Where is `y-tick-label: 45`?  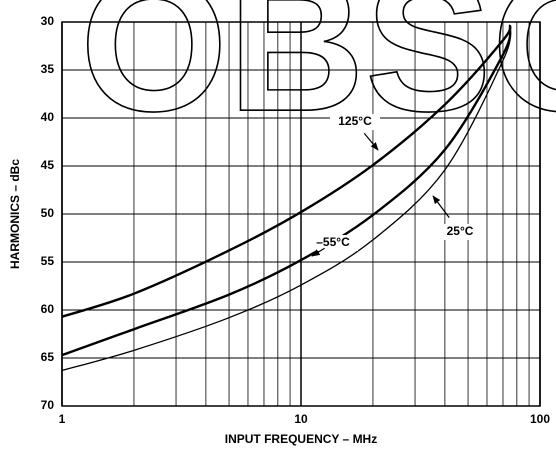 y-tick-label: 45 is located at coordinates (48, 165).